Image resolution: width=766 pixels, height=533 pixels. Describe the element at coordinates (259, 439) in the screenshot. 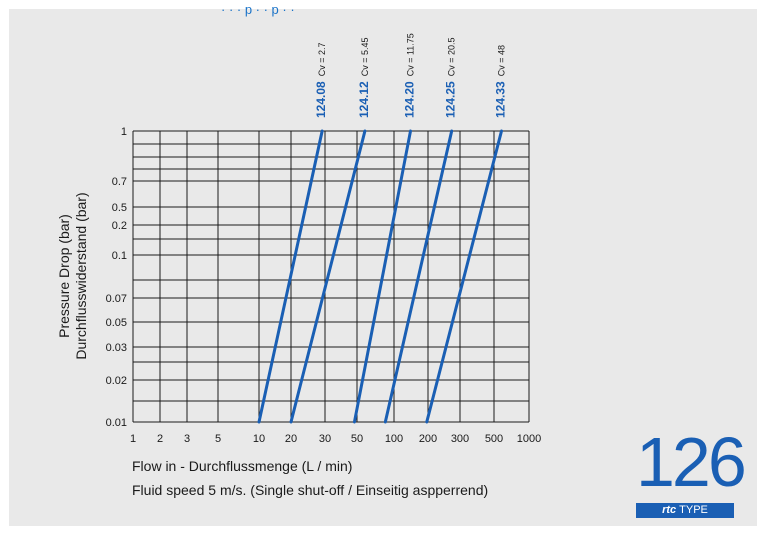

I see `x-tick-label: 10` at that location.